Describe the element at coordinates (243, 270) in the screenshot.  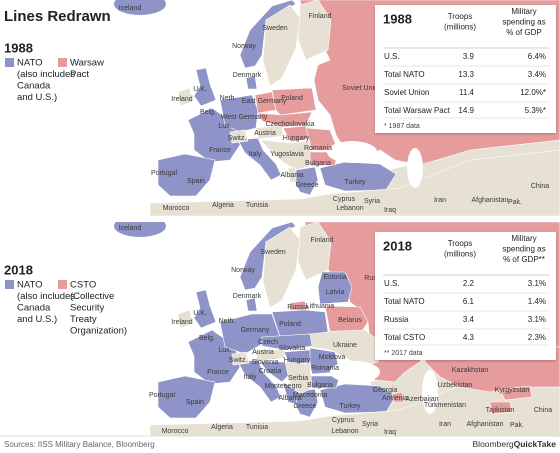
I see `map-label: Norway` at that location.